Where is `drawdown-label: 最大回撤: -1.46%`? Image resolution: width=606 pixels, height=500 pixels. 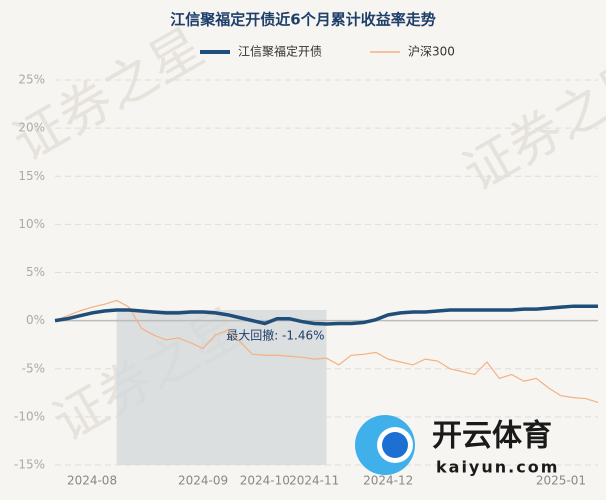 drawdown-label: 最大回撤: -1.46% is located at coordinates (275, 334).